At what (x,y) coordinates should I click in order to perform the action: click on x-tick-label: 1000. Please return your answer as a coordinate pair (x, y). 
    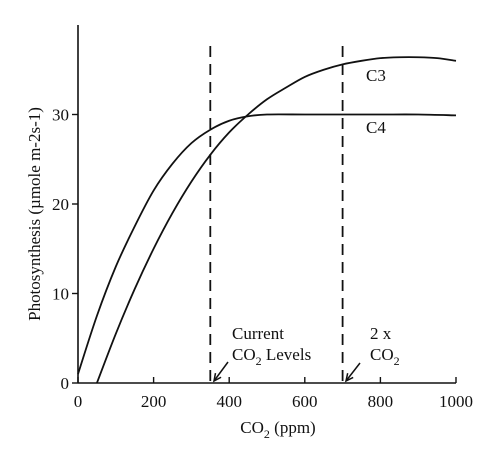
    Looking at the image, I should click on (456, 401).